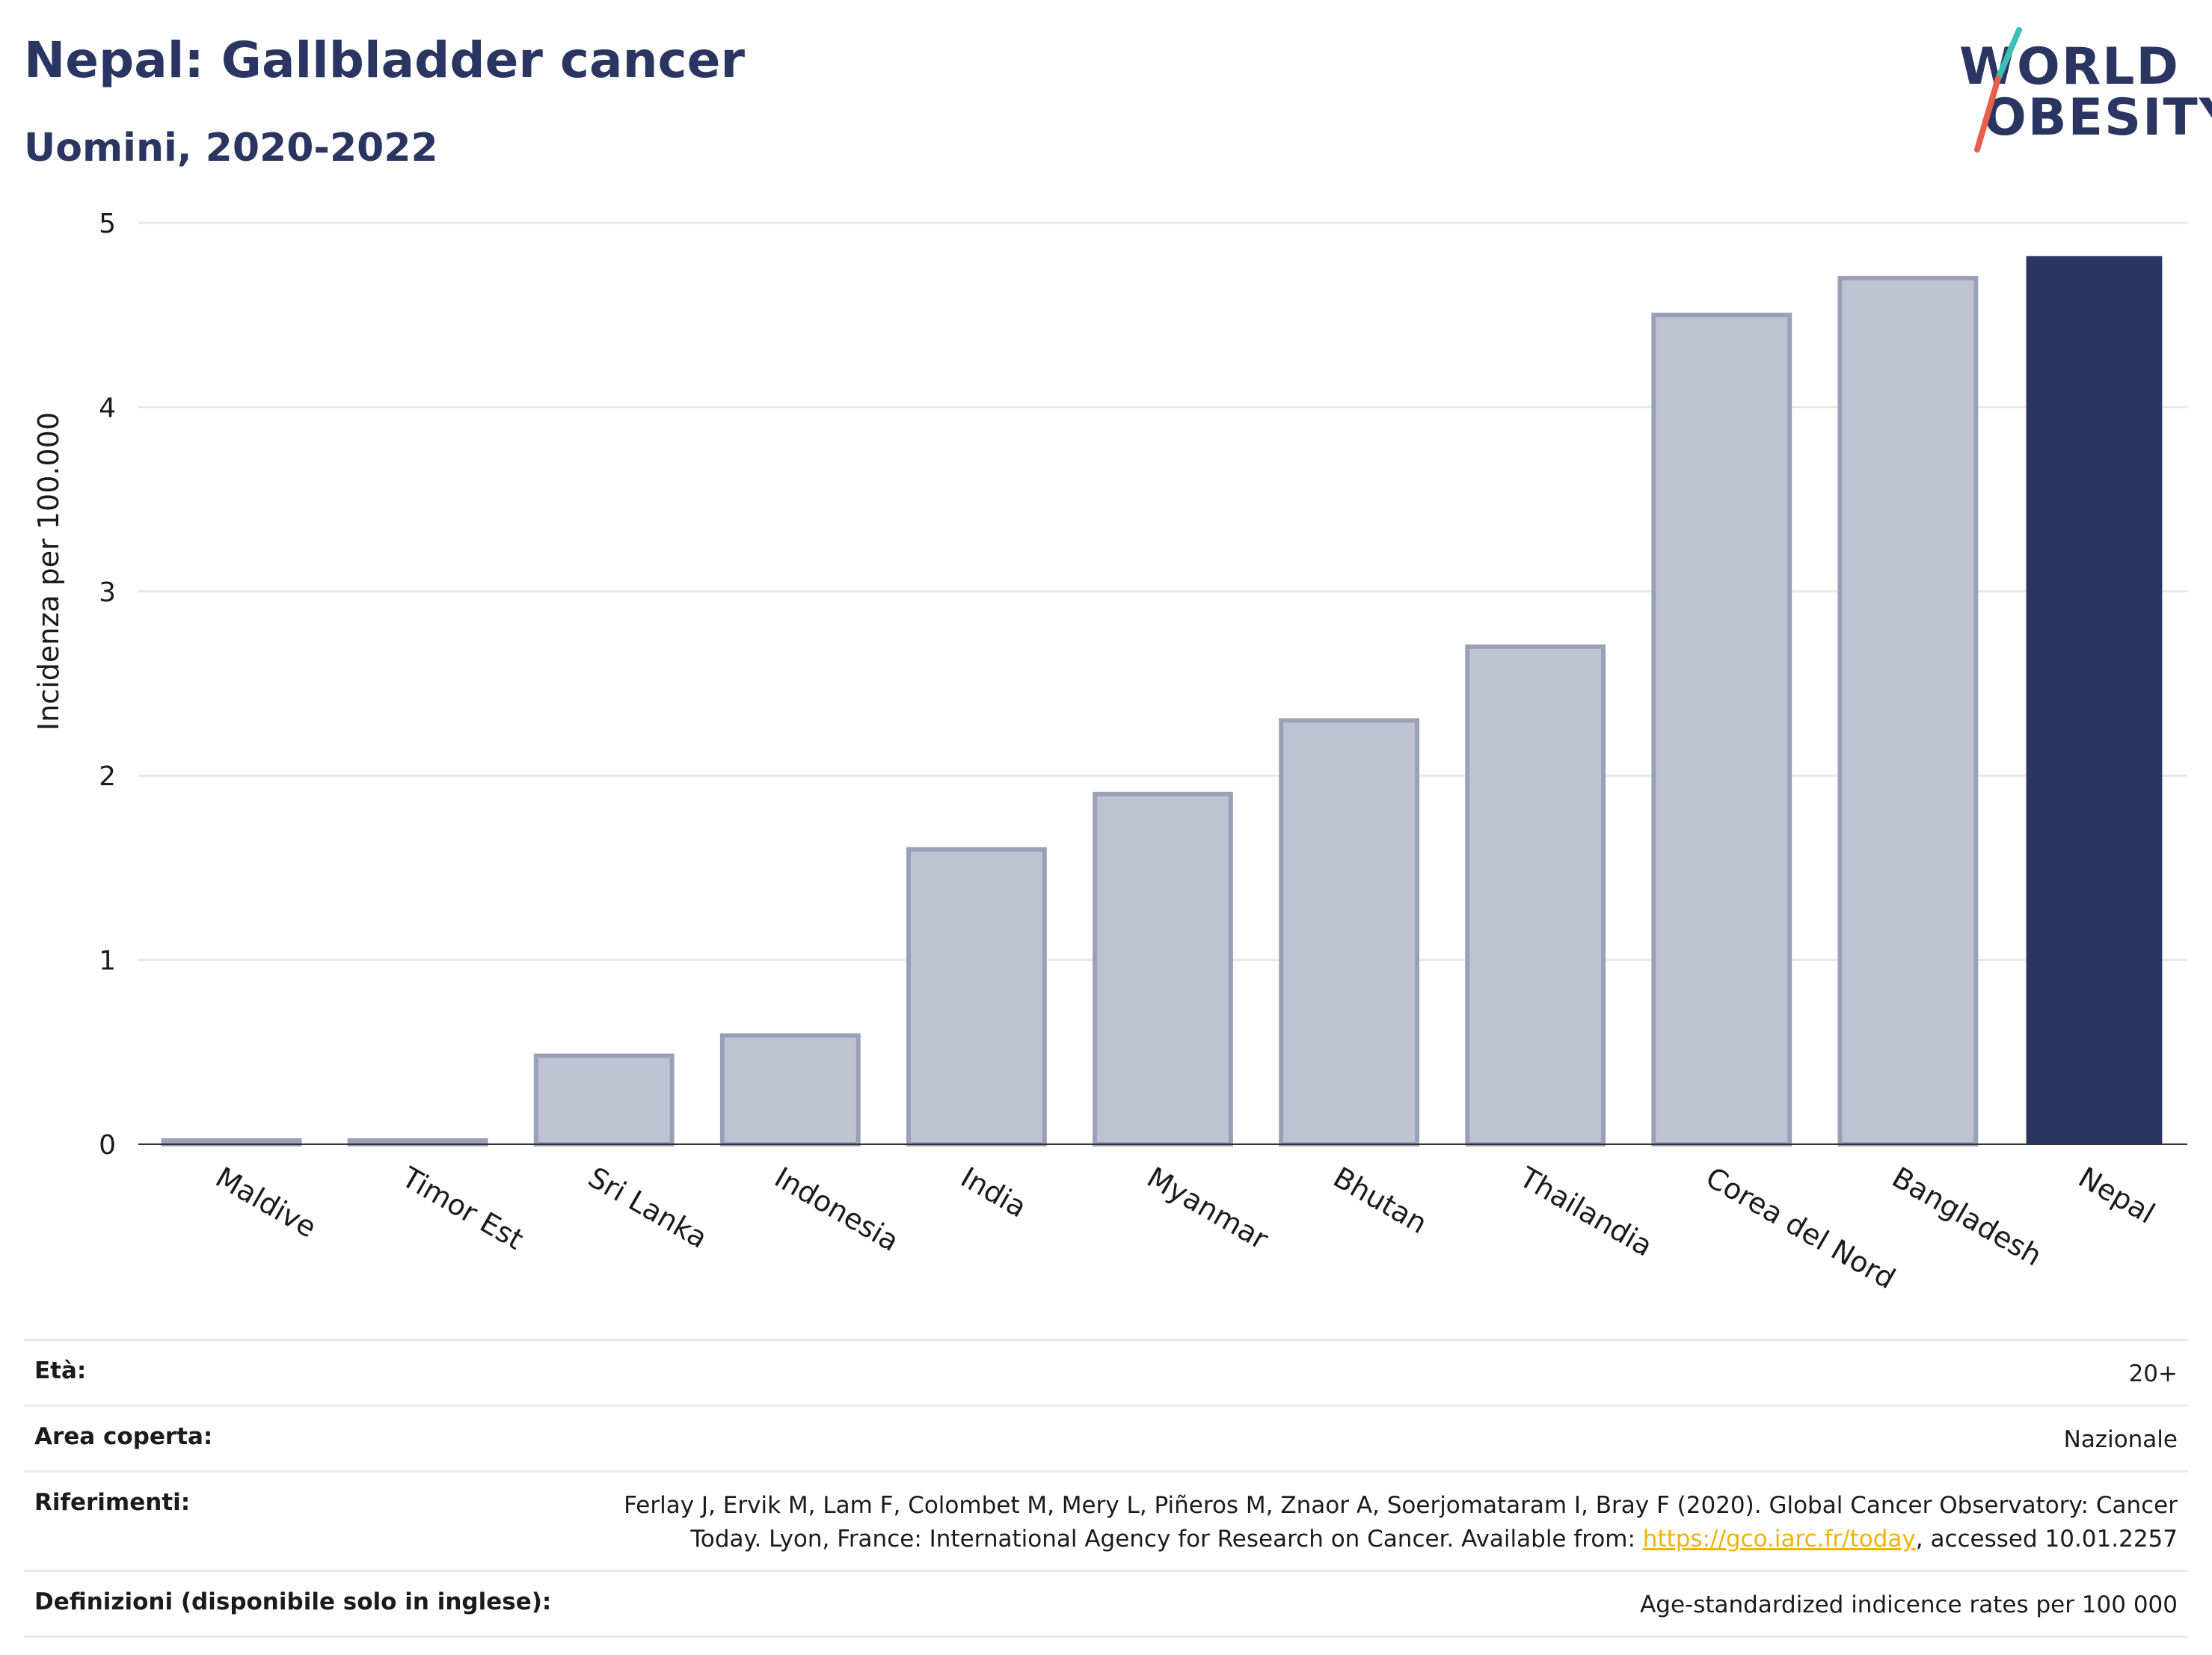  I want to click on y-tick-label: 4, so click(107, 408).